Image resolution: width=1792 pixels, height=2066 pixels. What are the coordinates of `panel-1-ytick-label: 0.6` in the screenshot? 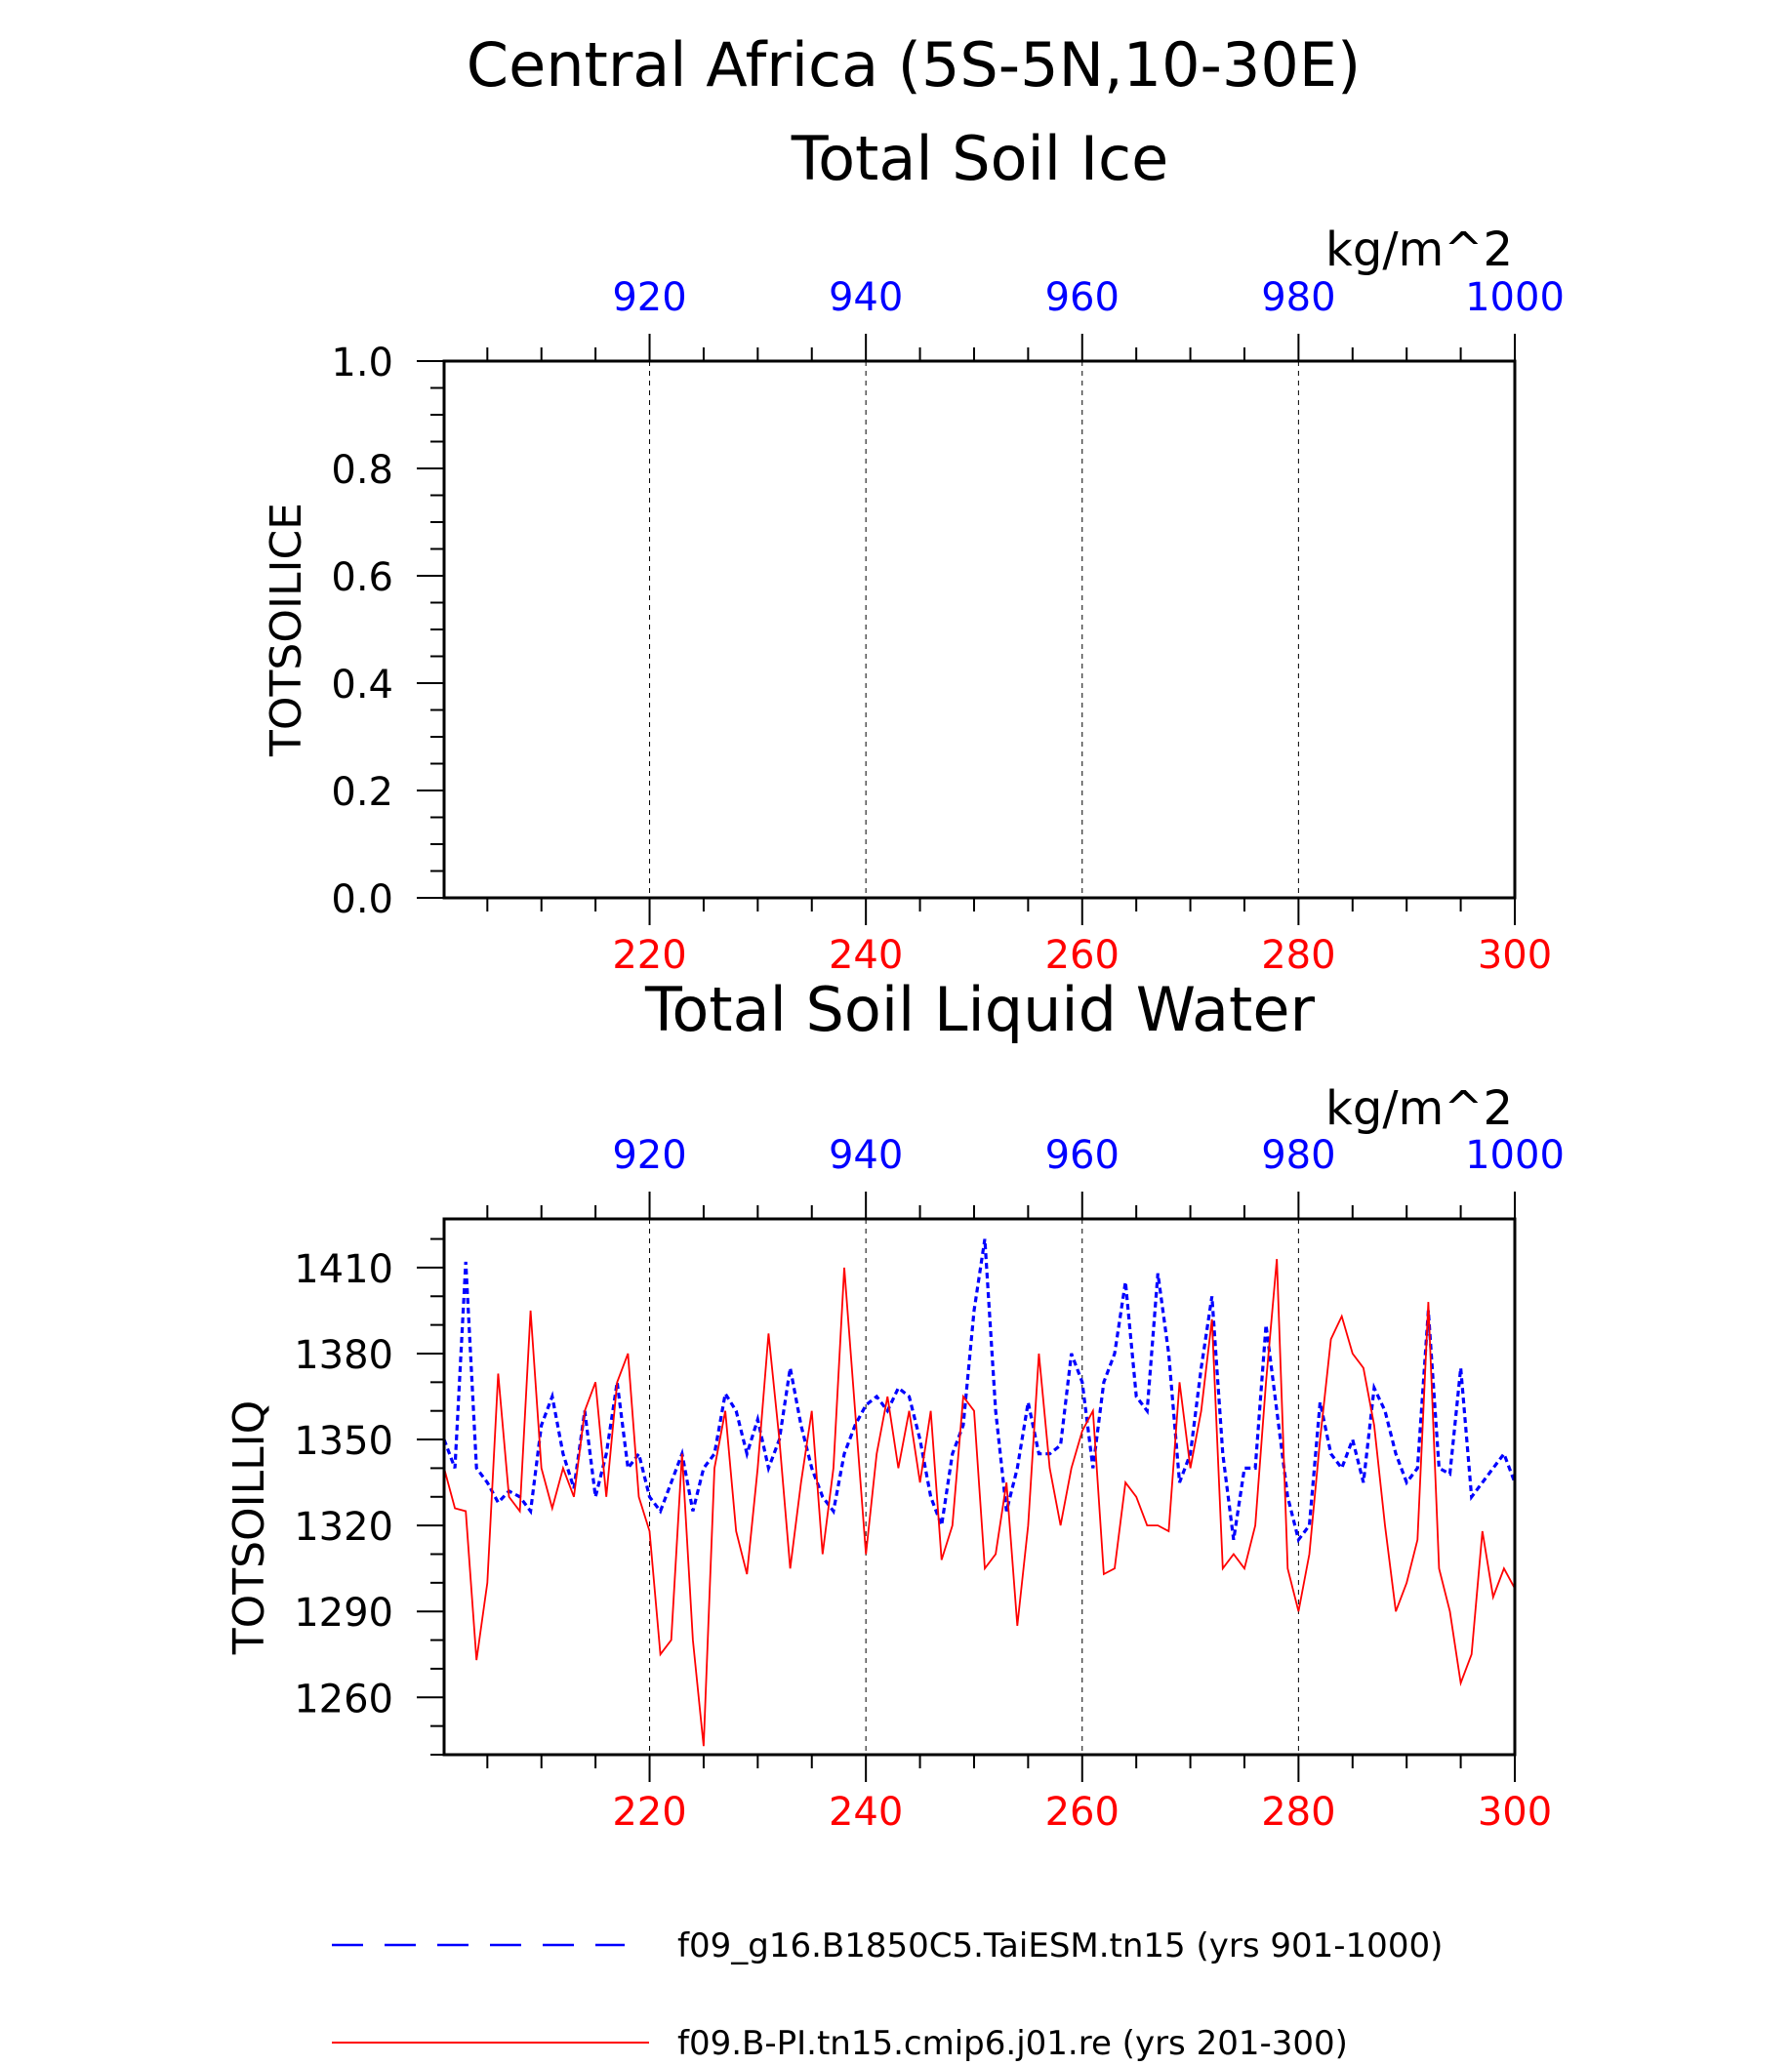 It's located at (362, 577).